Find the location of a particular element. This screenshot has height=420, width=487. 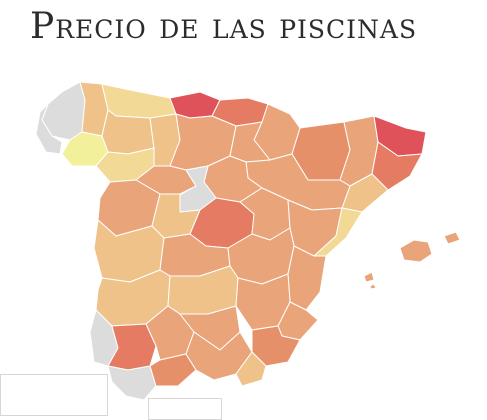

region-mallorca is located at coordinates (416, 251).